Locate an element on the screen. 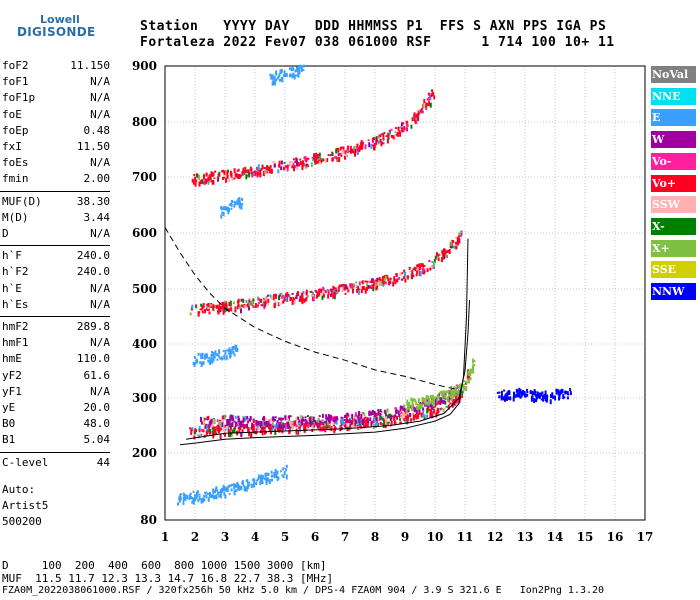 The height and width of the screenshot is (600, 700). param-name: foEs is located at coordinates (15, 163).